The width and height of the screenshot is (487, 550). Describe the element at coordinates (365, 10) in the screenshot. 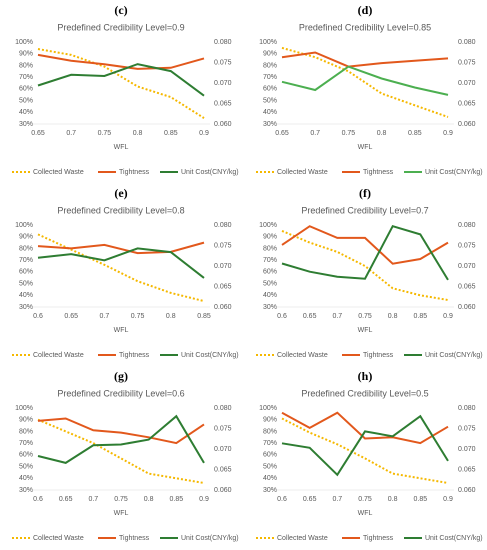

I see `panel-label: (d)` at that location.